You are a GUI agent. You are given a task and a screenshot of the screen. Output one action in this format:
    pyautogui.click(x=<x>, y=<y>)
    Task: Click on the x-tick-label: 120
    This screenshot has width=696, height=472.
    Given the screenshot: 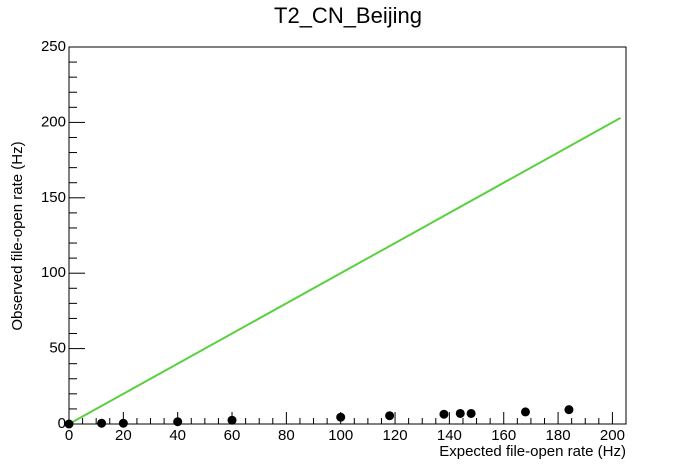 What is the action you would take?
    pyautogui.click(x=395, y=435)
    